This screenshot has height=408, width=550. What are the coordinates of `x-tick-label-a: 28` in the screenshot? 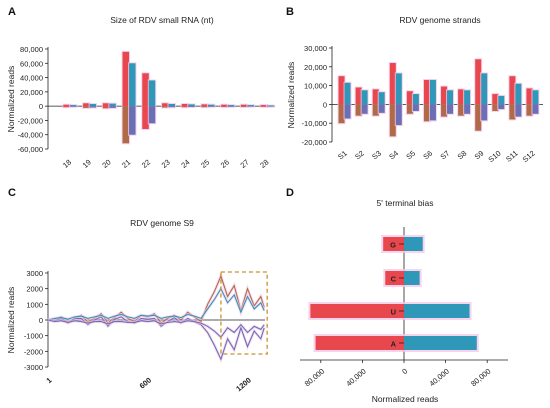 It's located at (264, 164).